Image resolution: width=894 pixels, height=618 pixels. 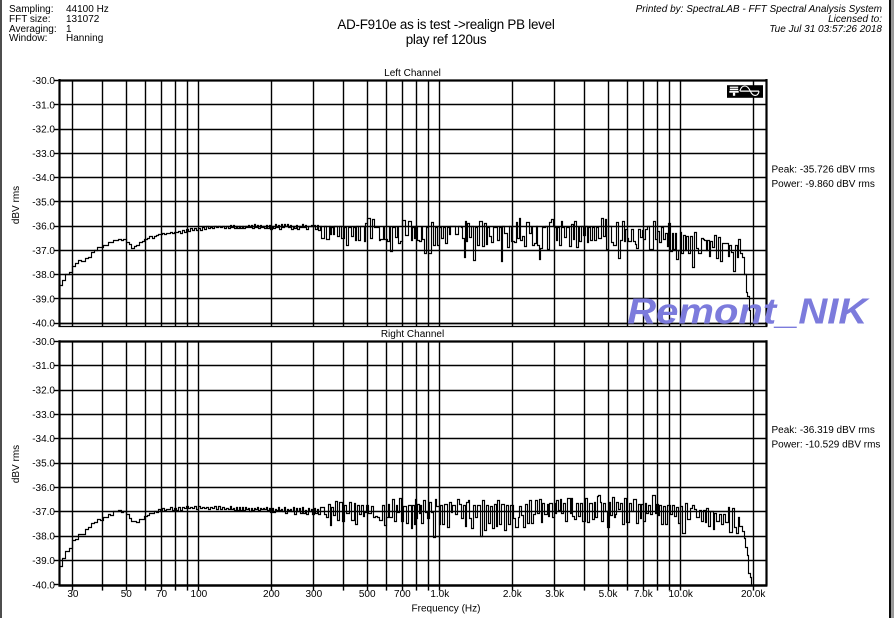 I want to click on svg-text: 50, so click(x=127, y=594).